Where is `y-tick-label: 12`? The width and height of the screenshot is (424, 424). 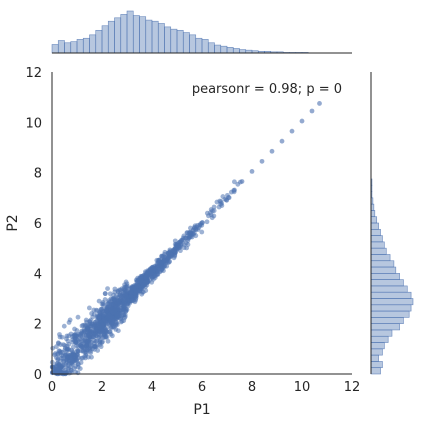 y-tick-label: 12 is located at coordinates (33, 73).